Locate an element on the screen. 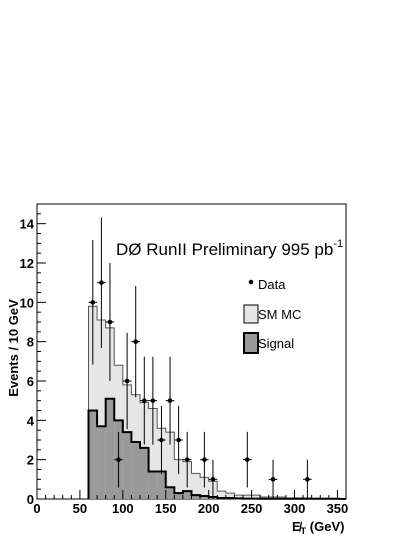 Image resolution: width=415 pixels, height=537 pixels. x-tick-label: 350 is located at coordinates (338, 508).